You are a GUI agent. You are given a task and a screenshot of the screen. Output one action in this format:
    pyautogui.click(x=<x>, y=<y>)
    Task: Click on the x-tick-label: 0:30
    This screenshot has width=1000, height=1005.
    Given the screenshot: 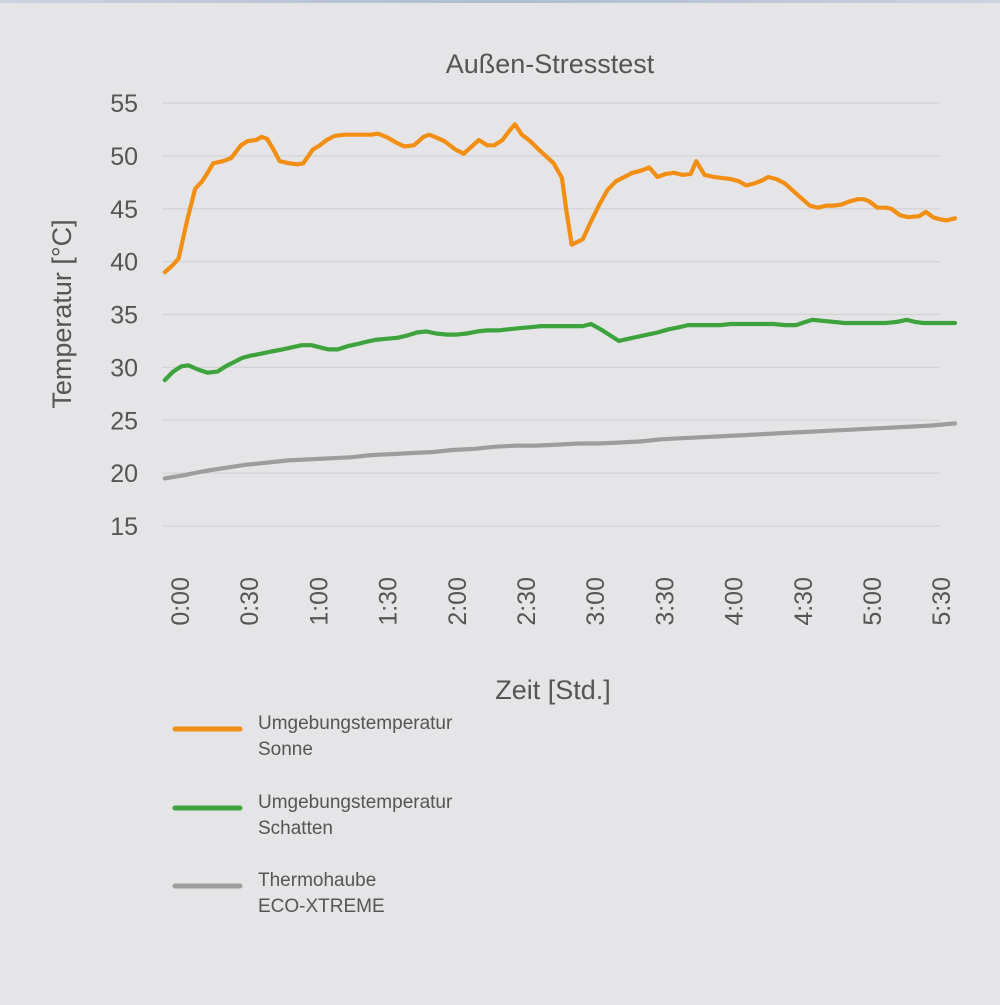 What is the action you would take?
    pyautogui.click(x=250, y=601)
    